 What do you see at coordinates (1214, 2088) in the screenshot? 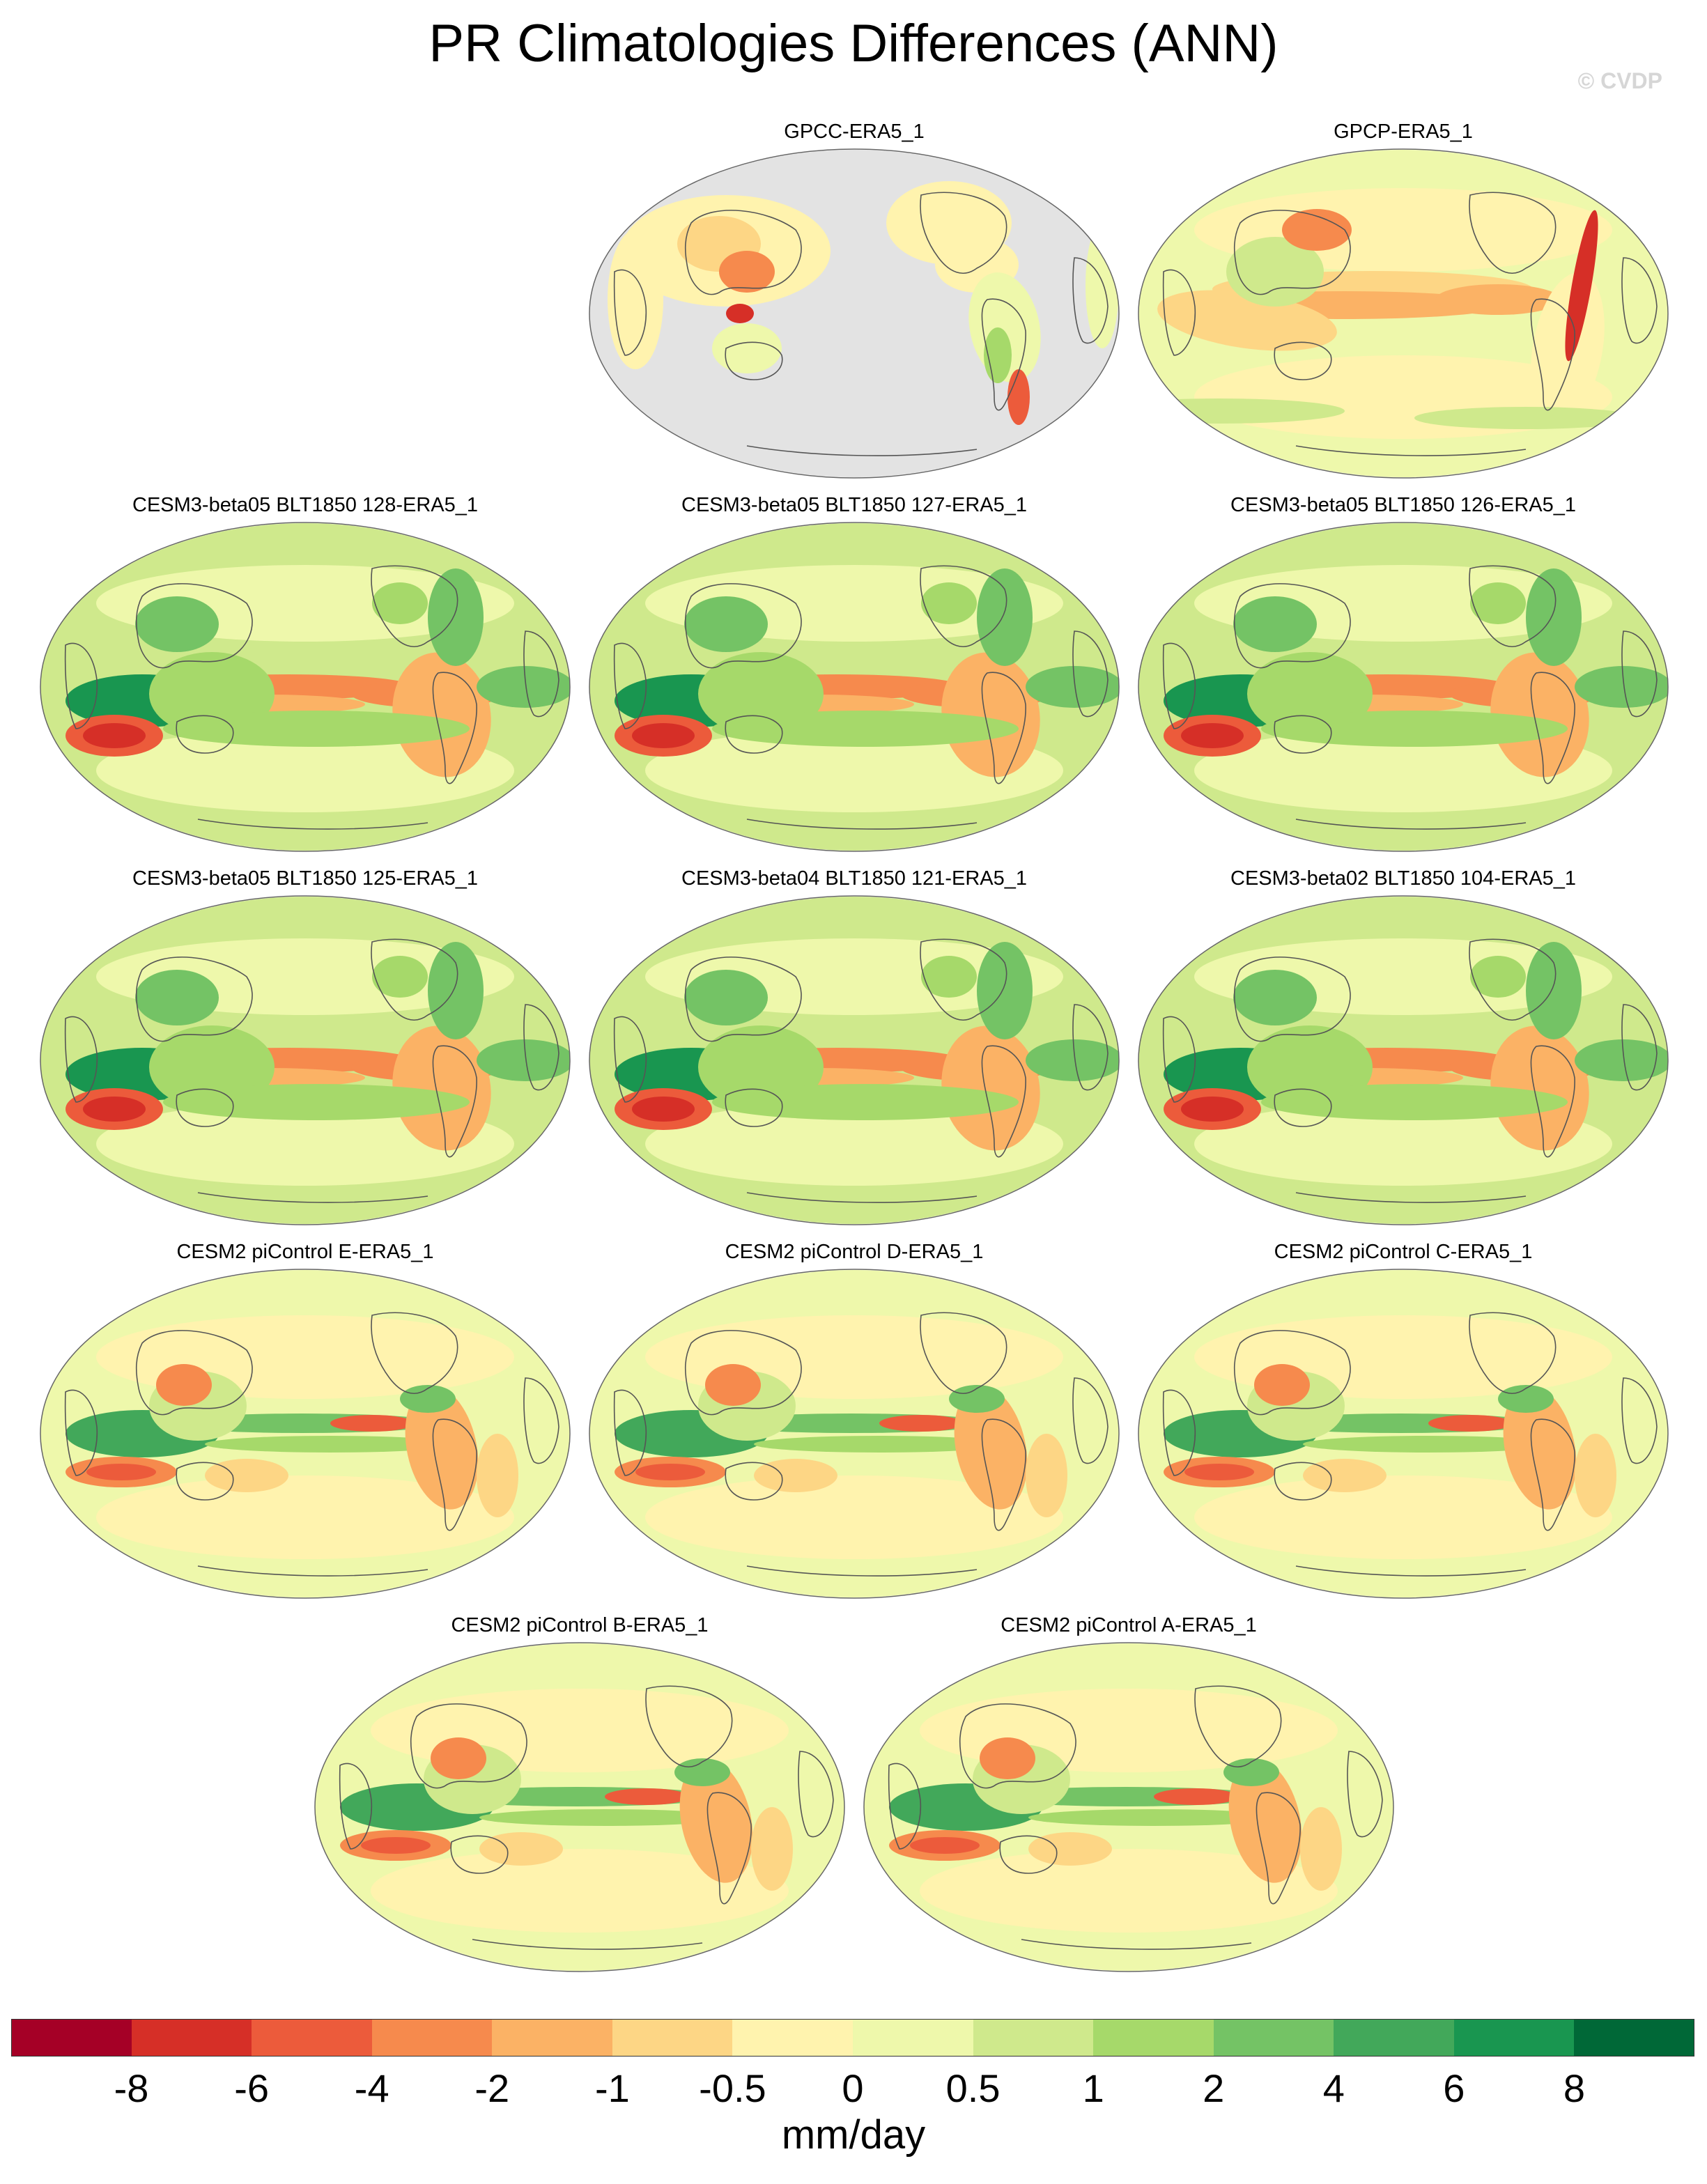
I see `colorbar-tick-label: 2` at bounding box center [1214, 2088].